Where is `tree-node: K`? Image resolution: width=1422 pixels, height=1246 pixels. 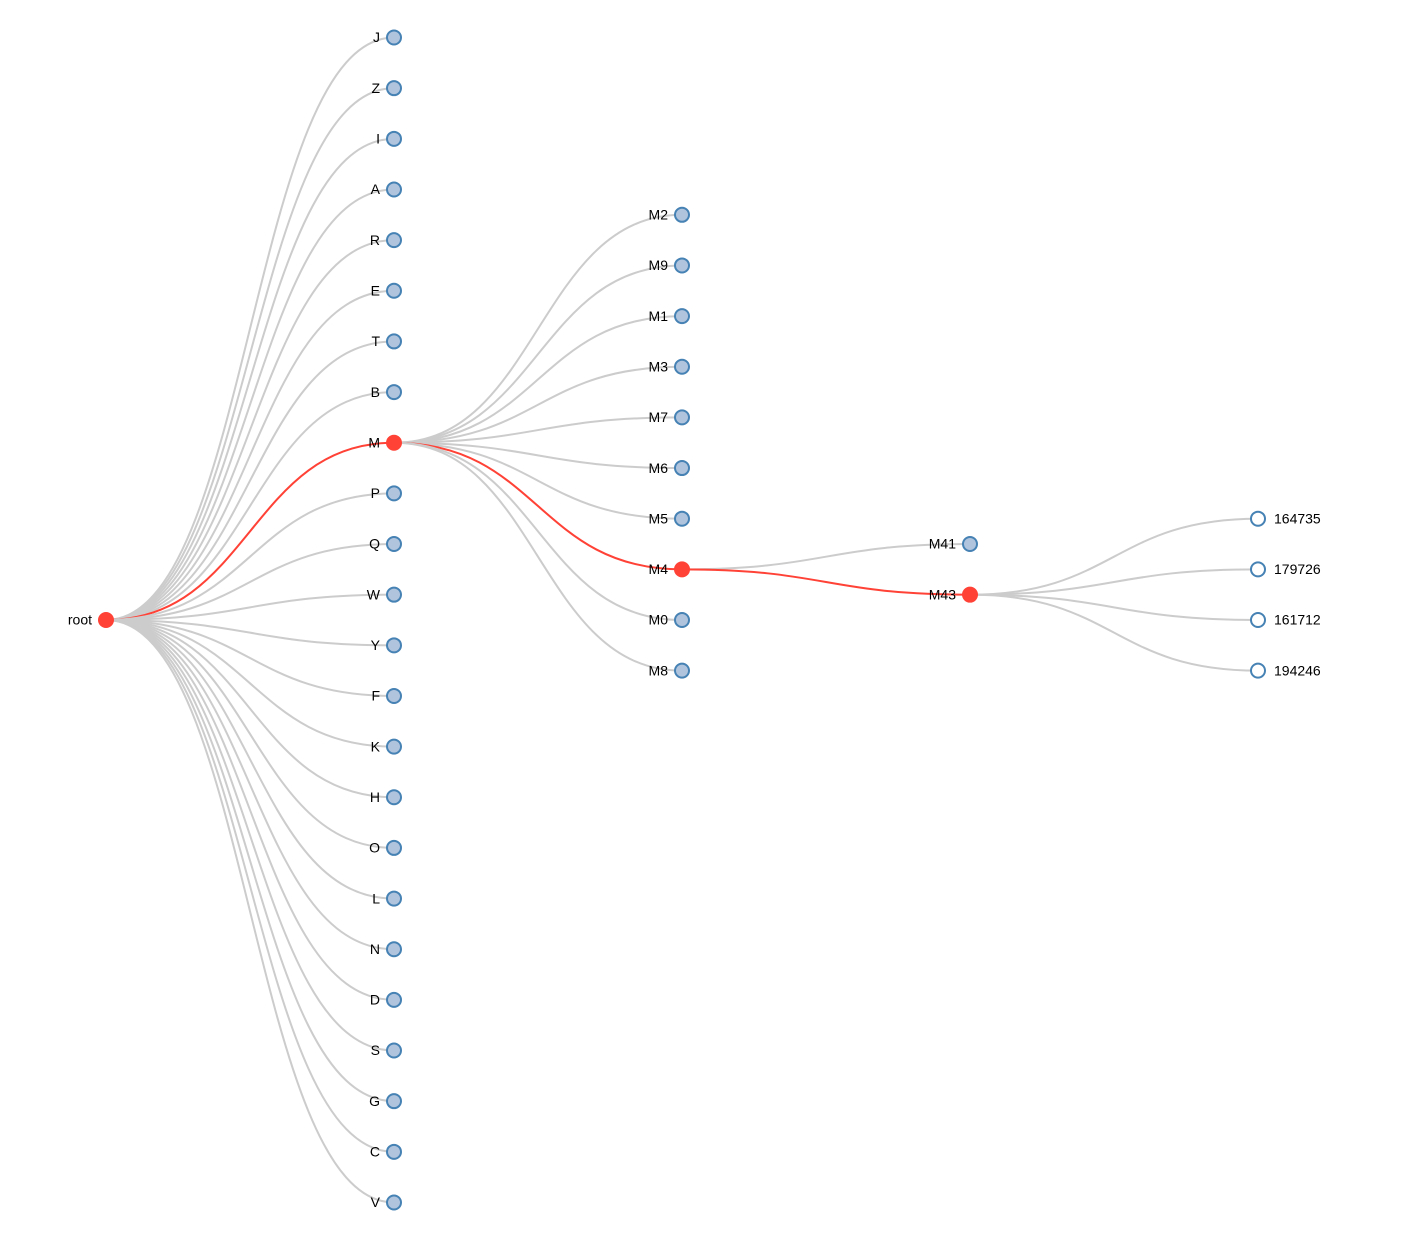
tree-node: K is located at coordinates (386, 746).